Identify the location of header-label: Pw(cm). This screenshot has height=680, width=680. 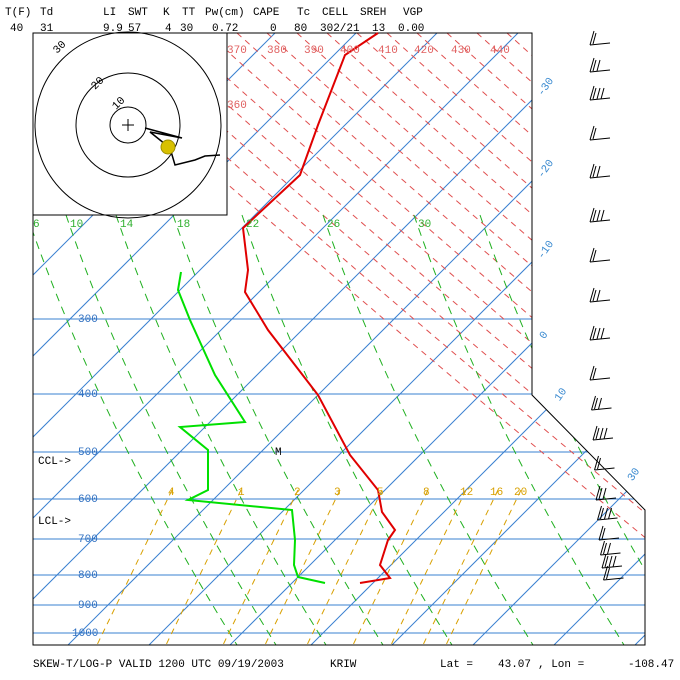
(225, 13).